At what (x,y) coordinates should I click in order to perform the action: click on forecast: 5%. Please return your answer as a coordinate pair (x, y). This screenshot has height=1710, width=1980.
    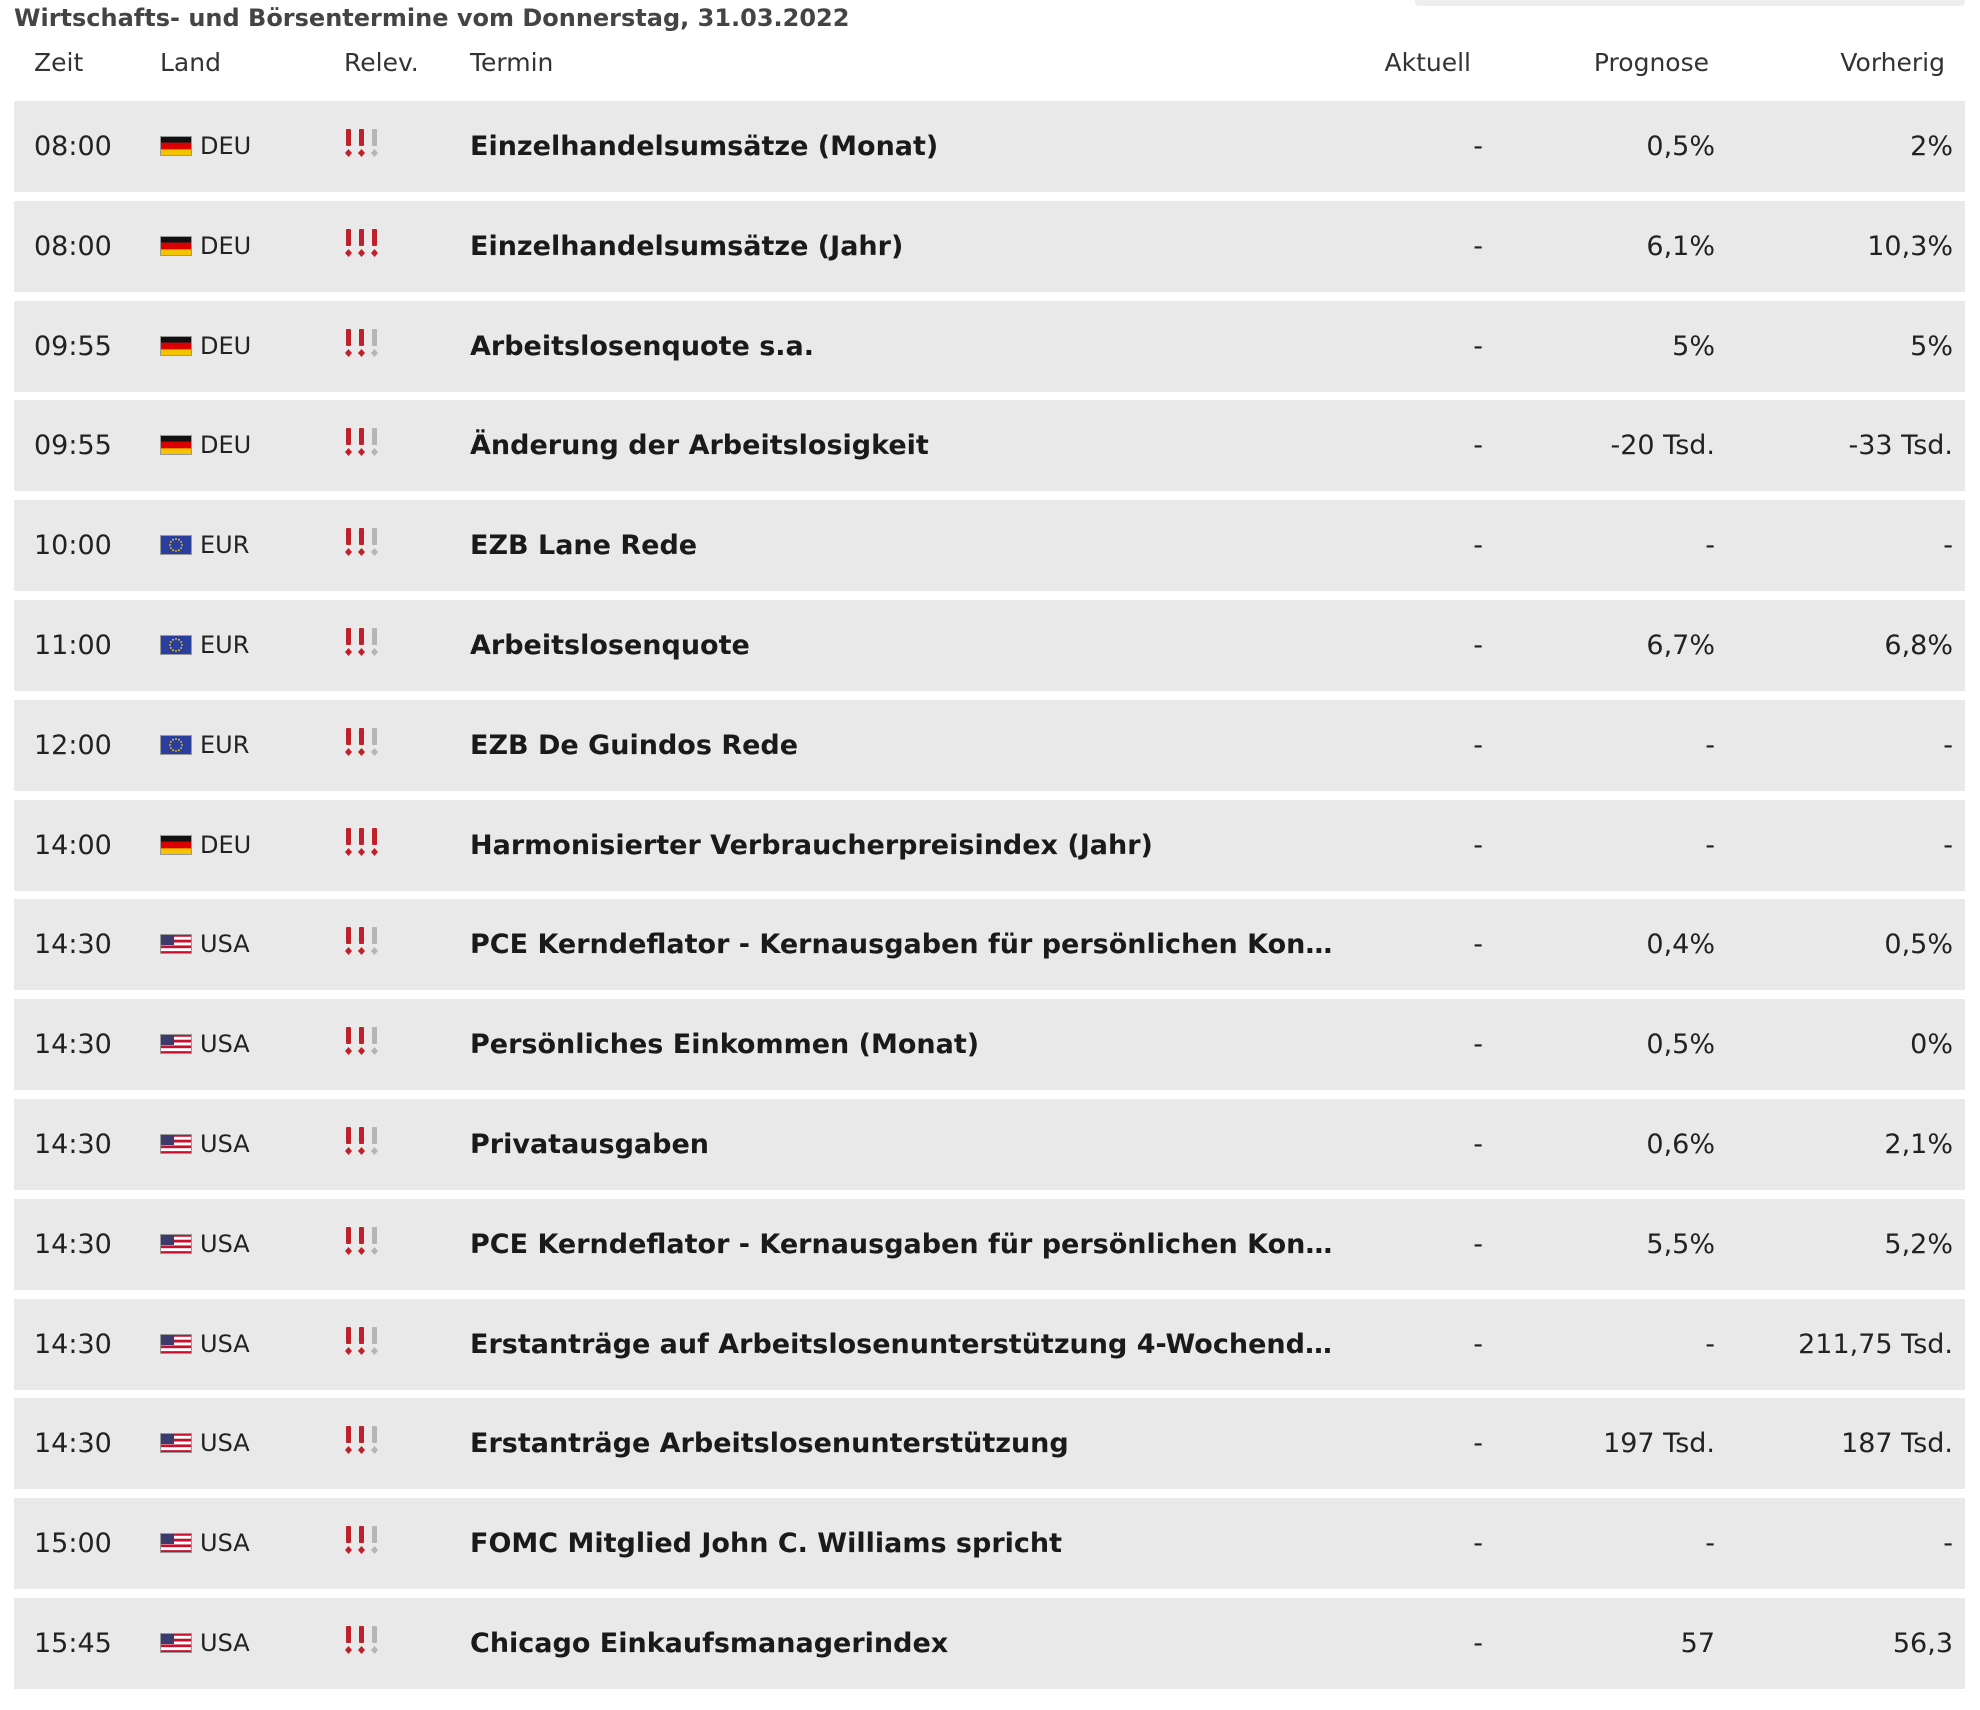
    Looking at the image, I should click on (1693, 346).